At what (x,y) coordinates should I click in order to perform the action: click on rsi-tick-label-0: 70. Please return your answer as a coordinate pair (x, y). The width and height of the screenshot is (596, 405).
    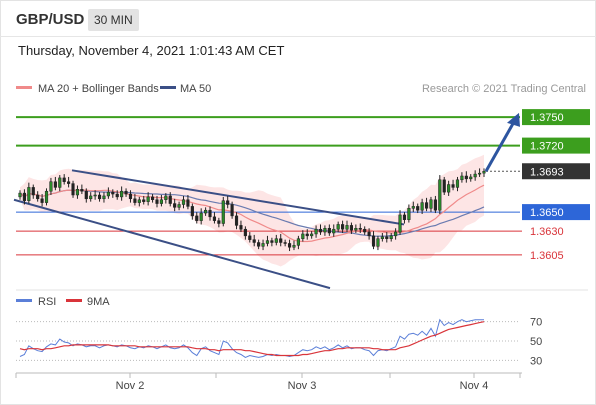
    Looking at the image, I should click on (536, 323).